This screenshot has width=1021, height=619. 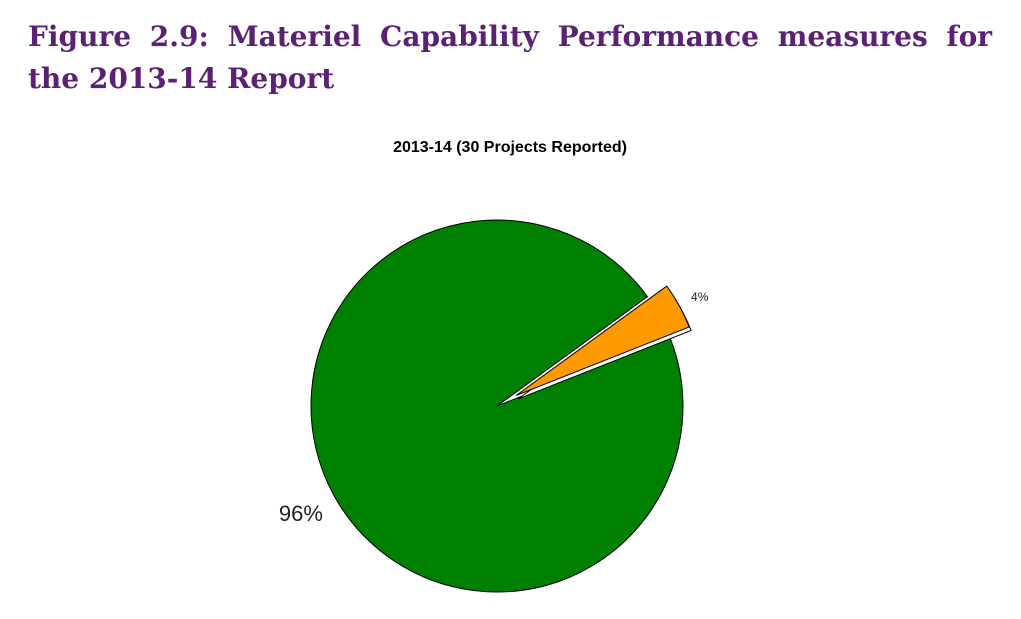 What do you see at coordinates (301, 513) in the screenshot?
I see `pie-label-96: 96%` at bounding box center [301, 513].